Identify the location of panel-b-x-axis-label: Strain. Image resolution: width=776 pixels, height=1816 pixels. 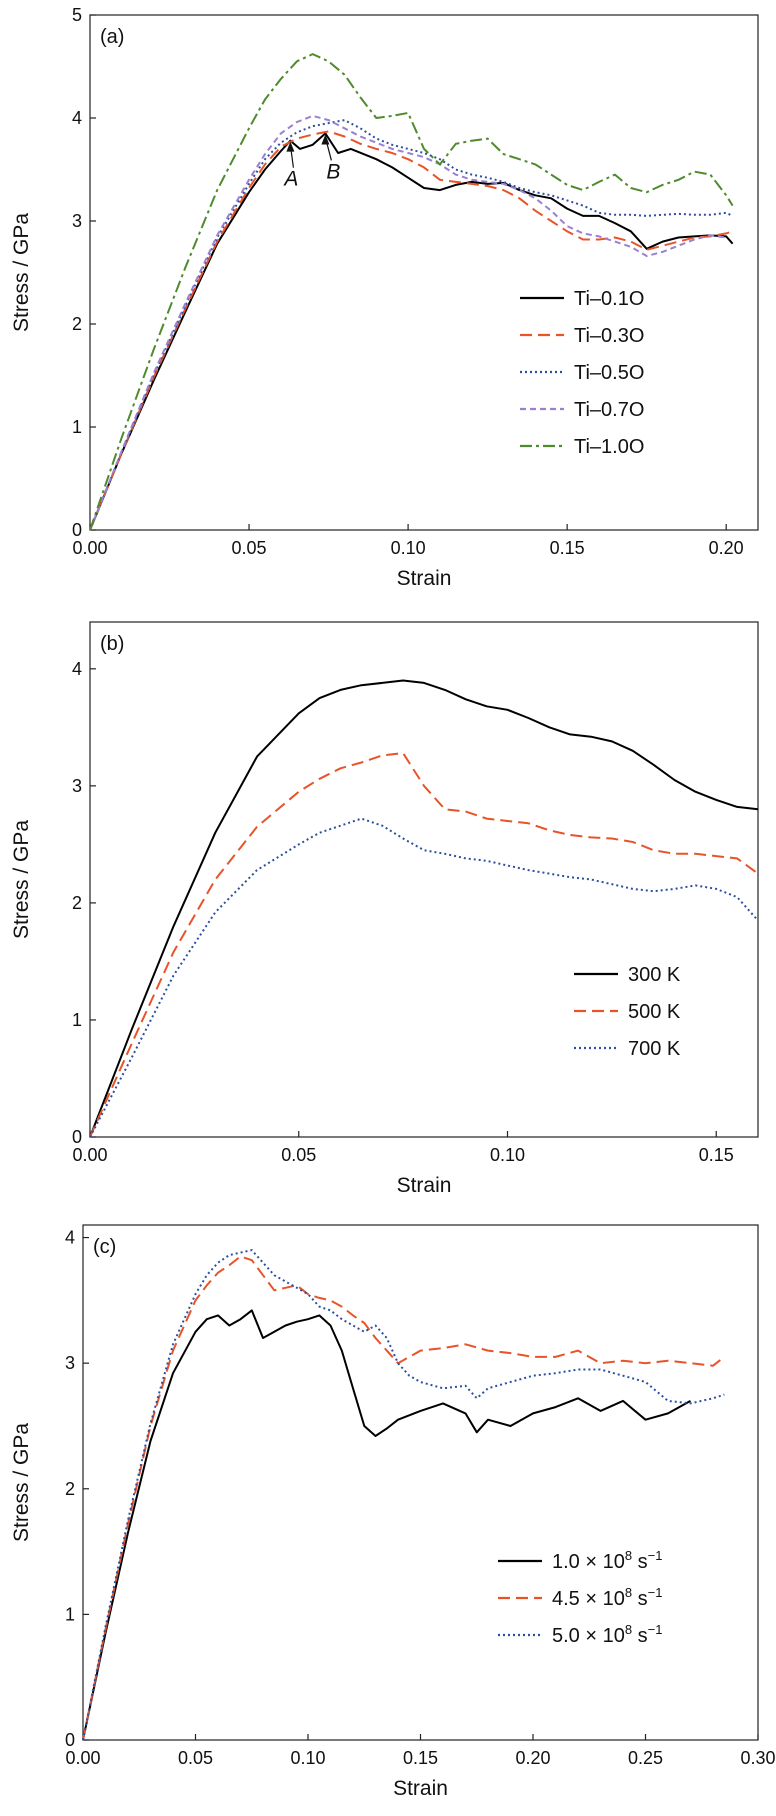
(424, 1185).